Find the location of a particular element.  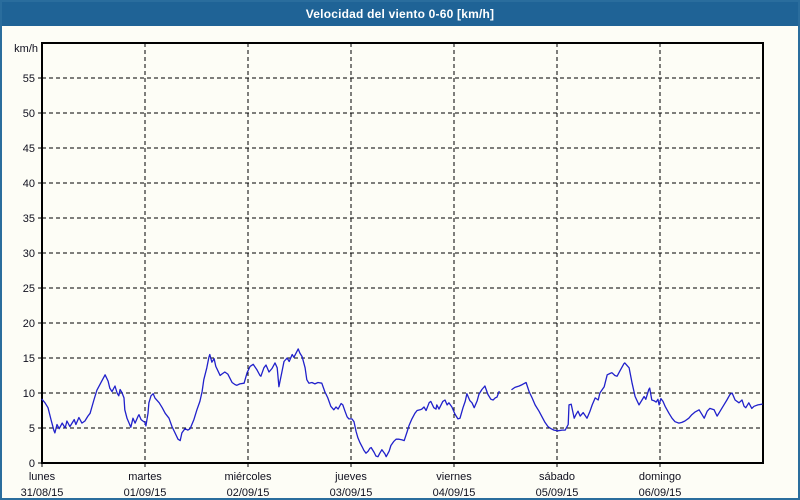

x-date-label: 05/09/15 is located at coordinates (557, 492).